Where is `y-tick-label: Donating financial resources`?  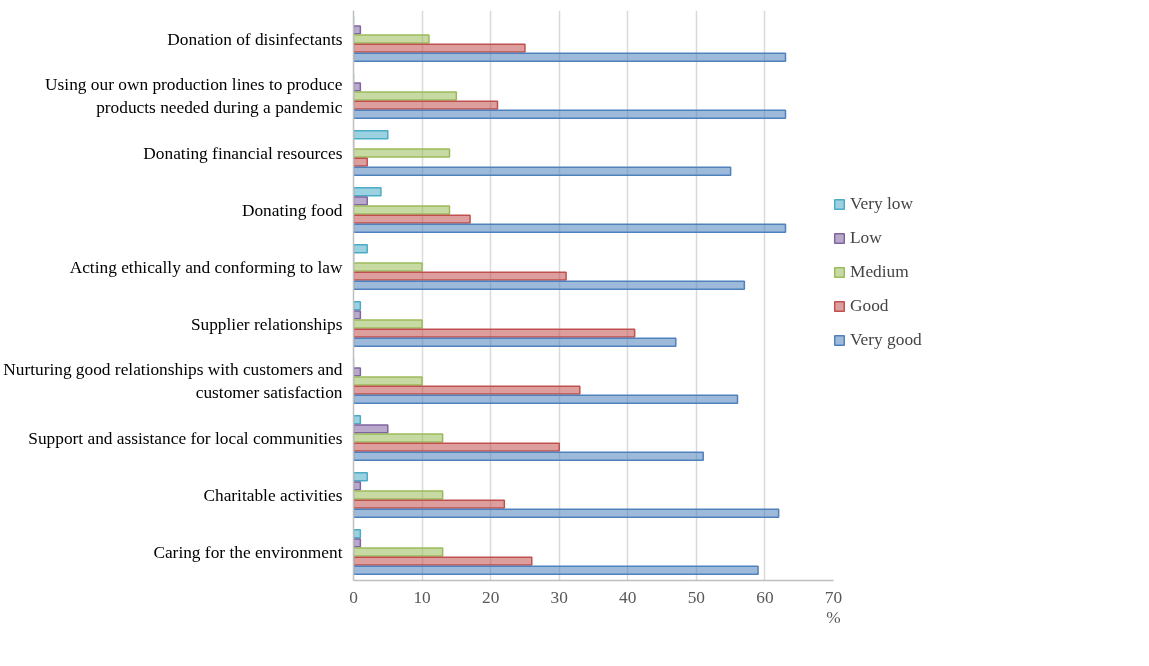 y-tick-label: Donating financial resources is located at coordinates (243, 153).